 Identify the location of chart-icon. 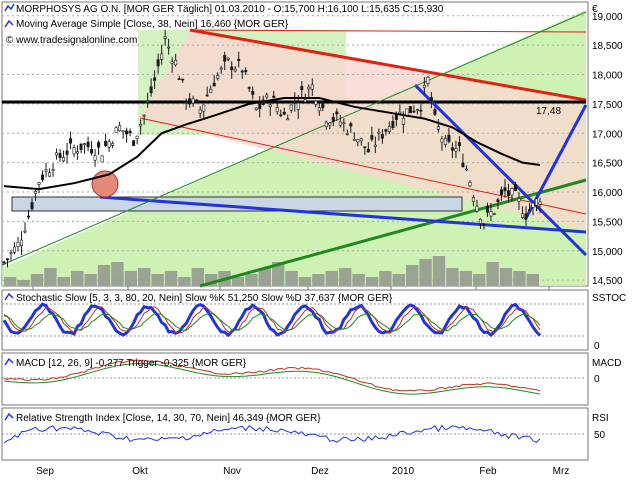
(9, 7).